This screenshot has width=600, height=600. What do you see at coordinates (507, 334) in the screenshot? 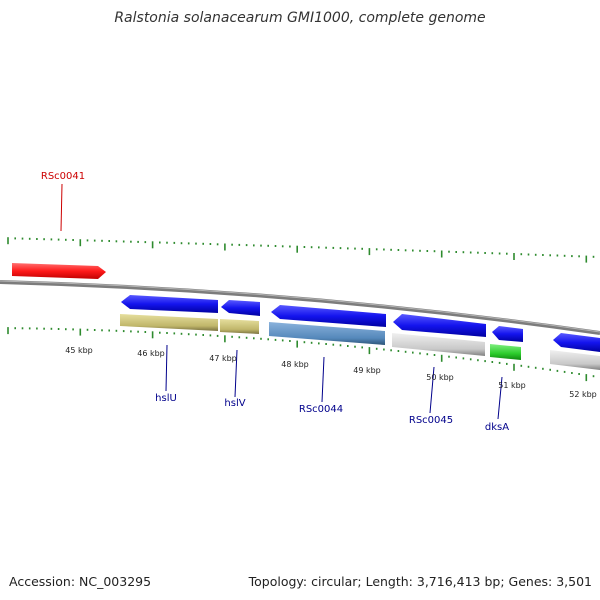
I see `gene-arrow-dksA` at bounding box center [507, 334].